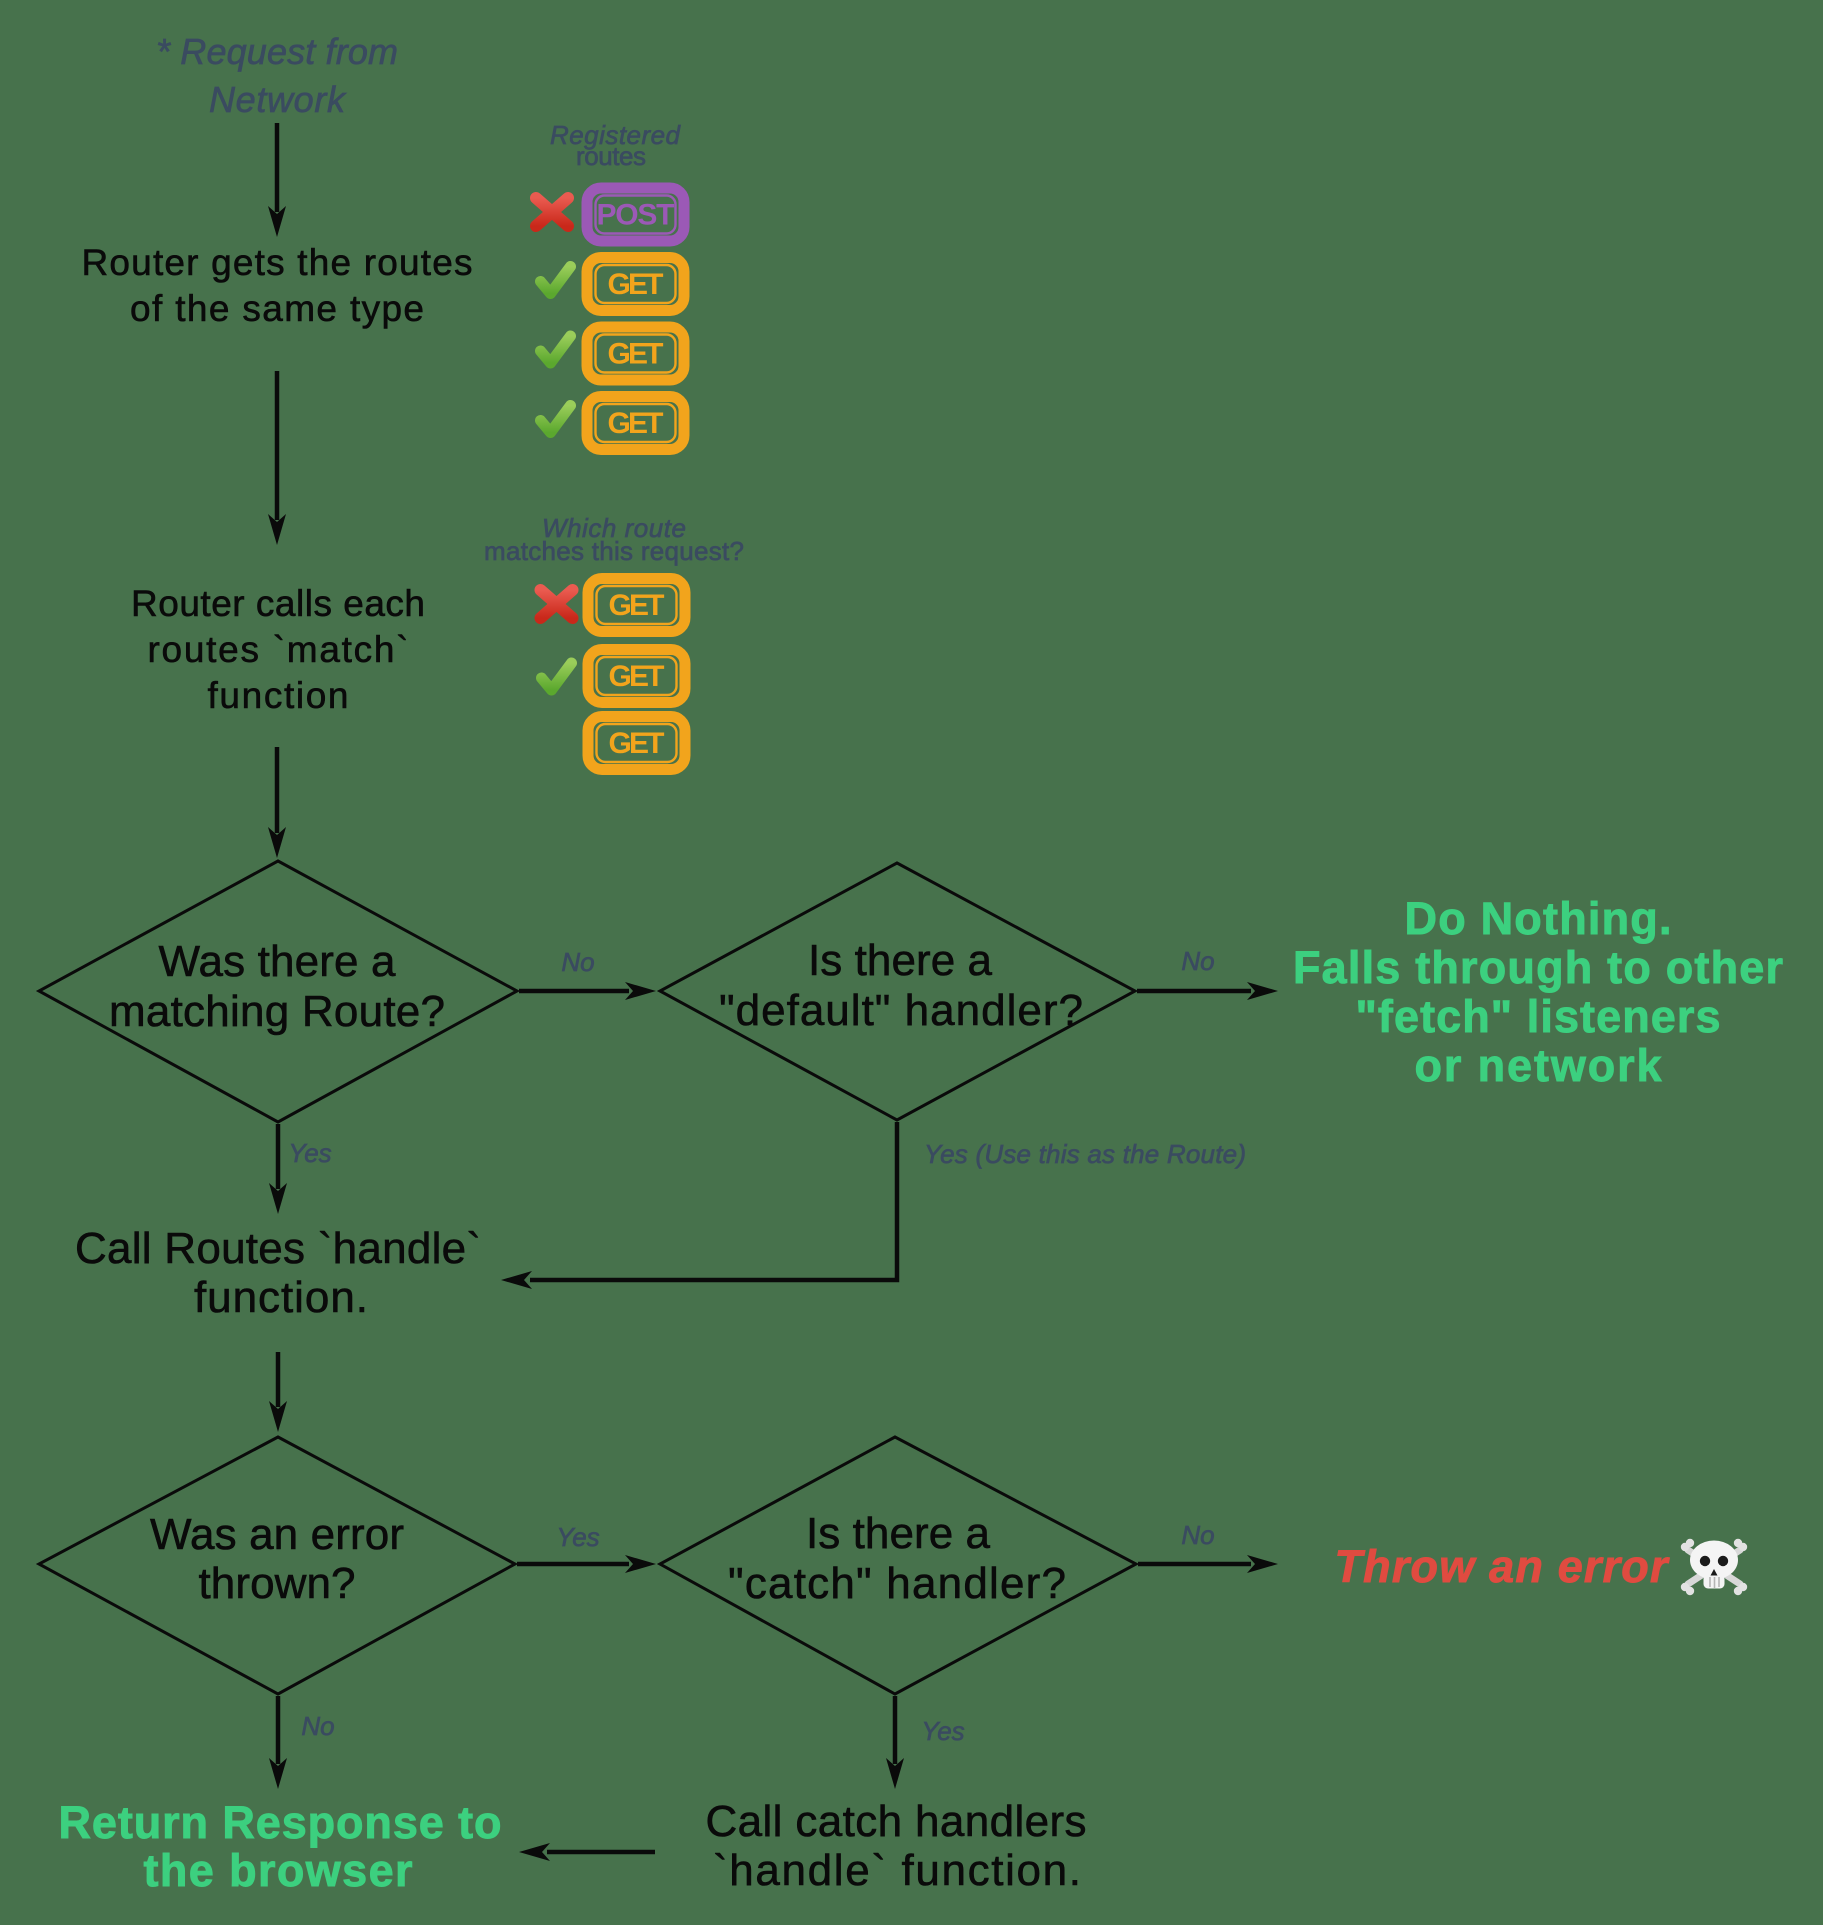 This screenshot has height=1925, width=1823. What do you see at coordinates (278, 1870) in the screenshot?
I see `svg-text: the browser` at bounding box center [278, 1870].